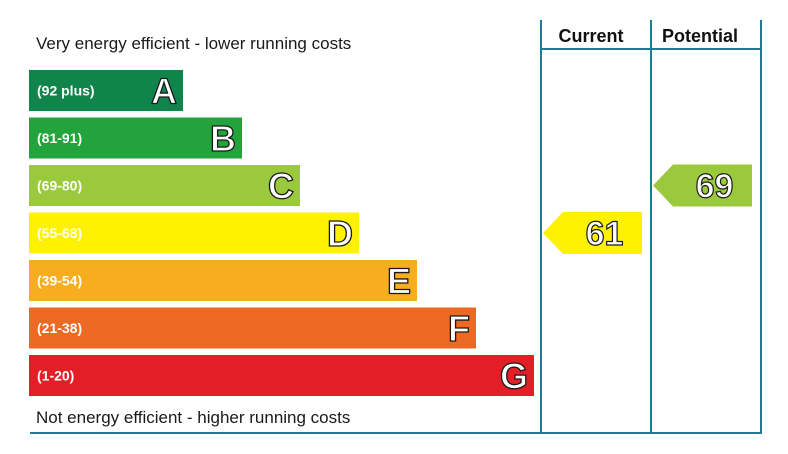 The width and height of the screenshot is (788, 454). Describe the element at coordinates (59, 281) in the screenshot. I see `band-range-e: (39-54)` at that location.